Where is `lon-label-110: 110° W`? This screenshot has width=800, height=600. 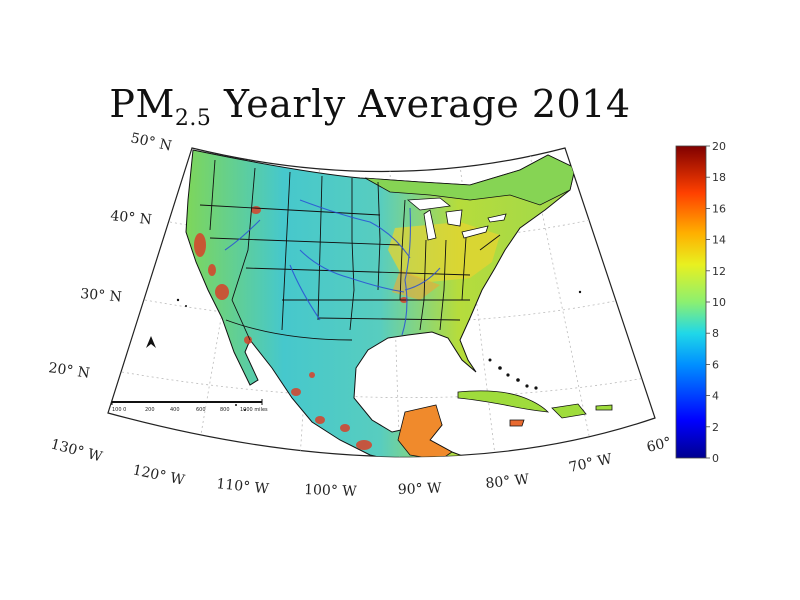 lon-label-110: 110° W is located at coordinates (243, 486).